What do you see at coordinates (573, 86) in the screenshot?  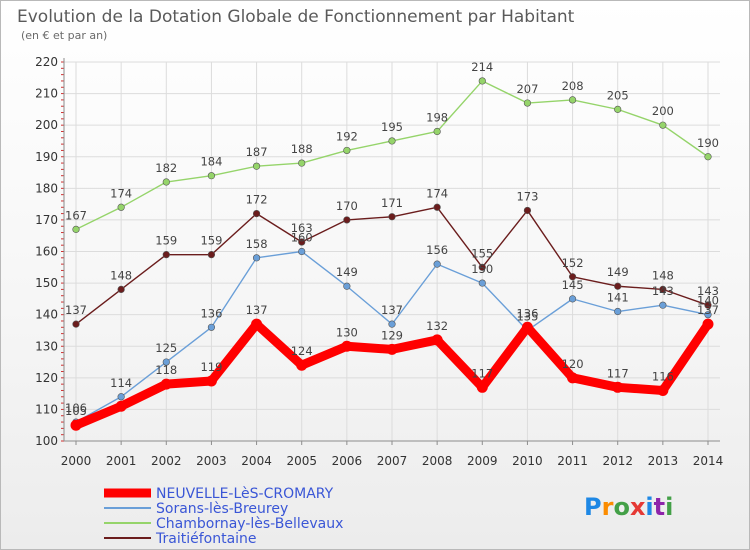 I see `data-label: 208` at bounding box center [573, 86].